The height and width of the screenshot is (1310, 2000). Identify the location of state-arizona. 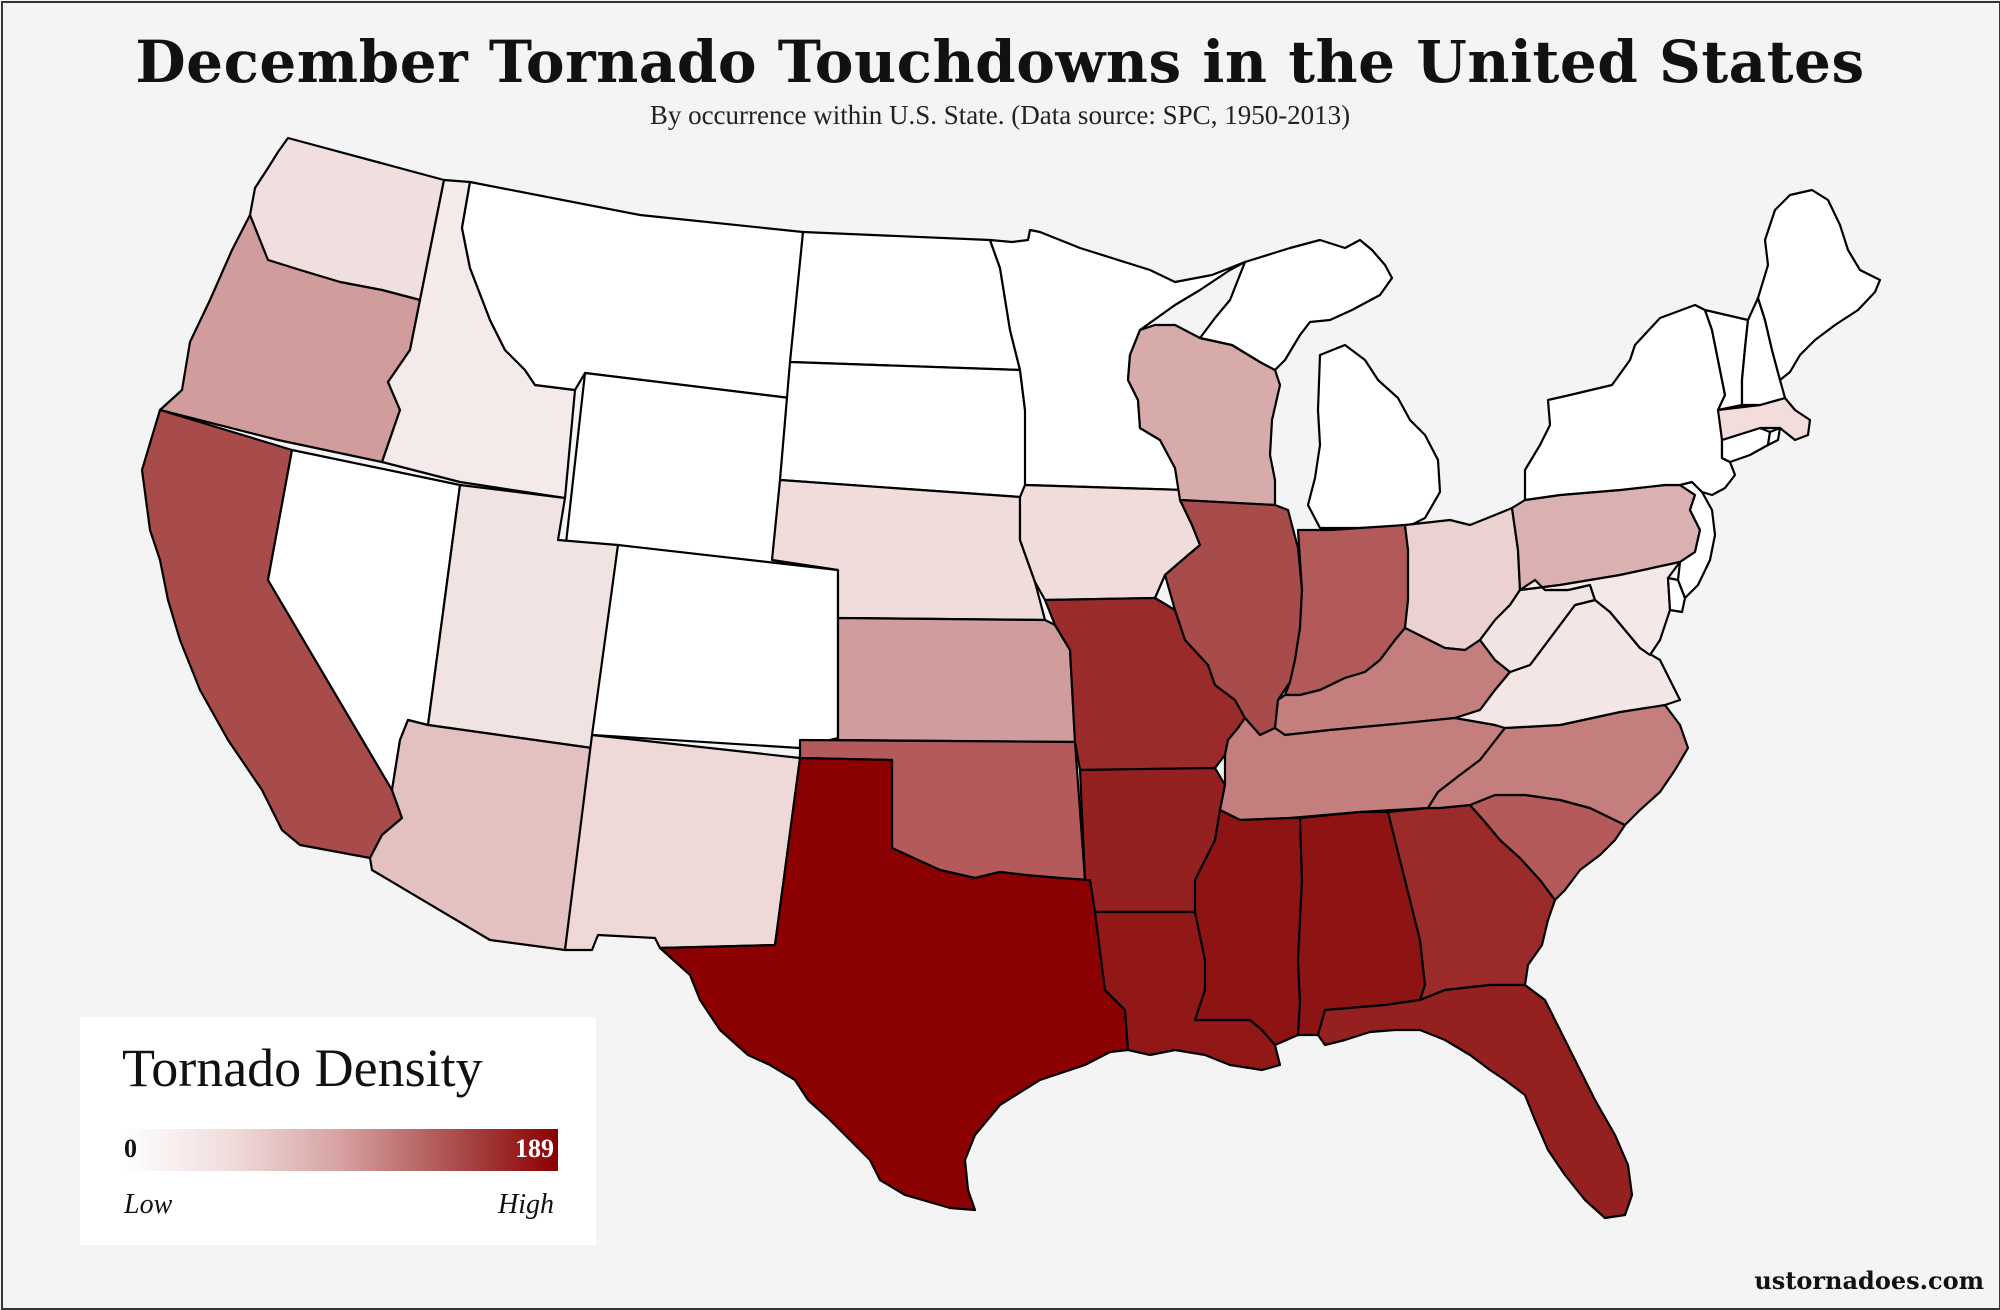
(481, 835).